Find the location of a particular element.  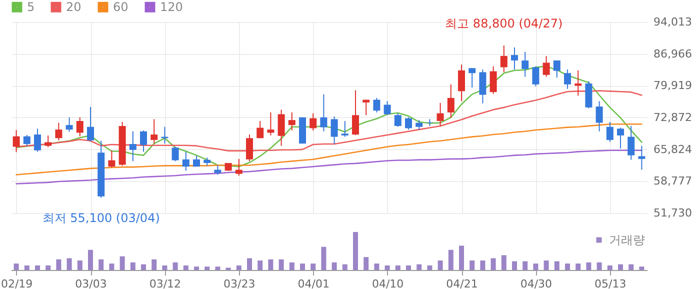

y-tick-label: 86,966 is located at coordinates (673, 53).